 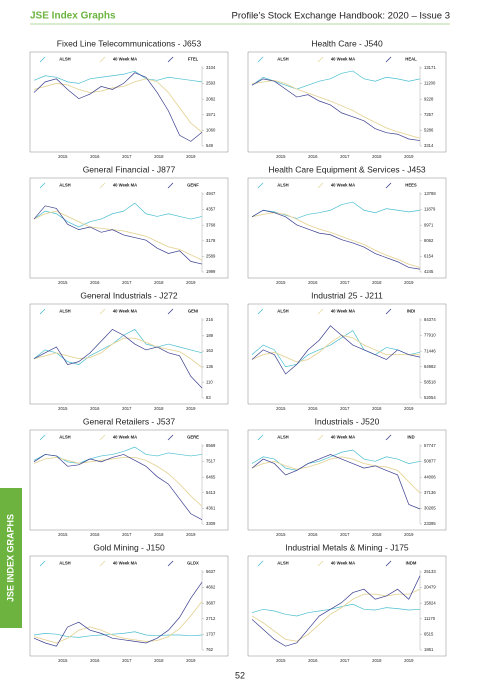 What do you see at coordinates (210, 366) in the screenshot?
I see `y-tick-label: 136` at bounding box center [210, 366].